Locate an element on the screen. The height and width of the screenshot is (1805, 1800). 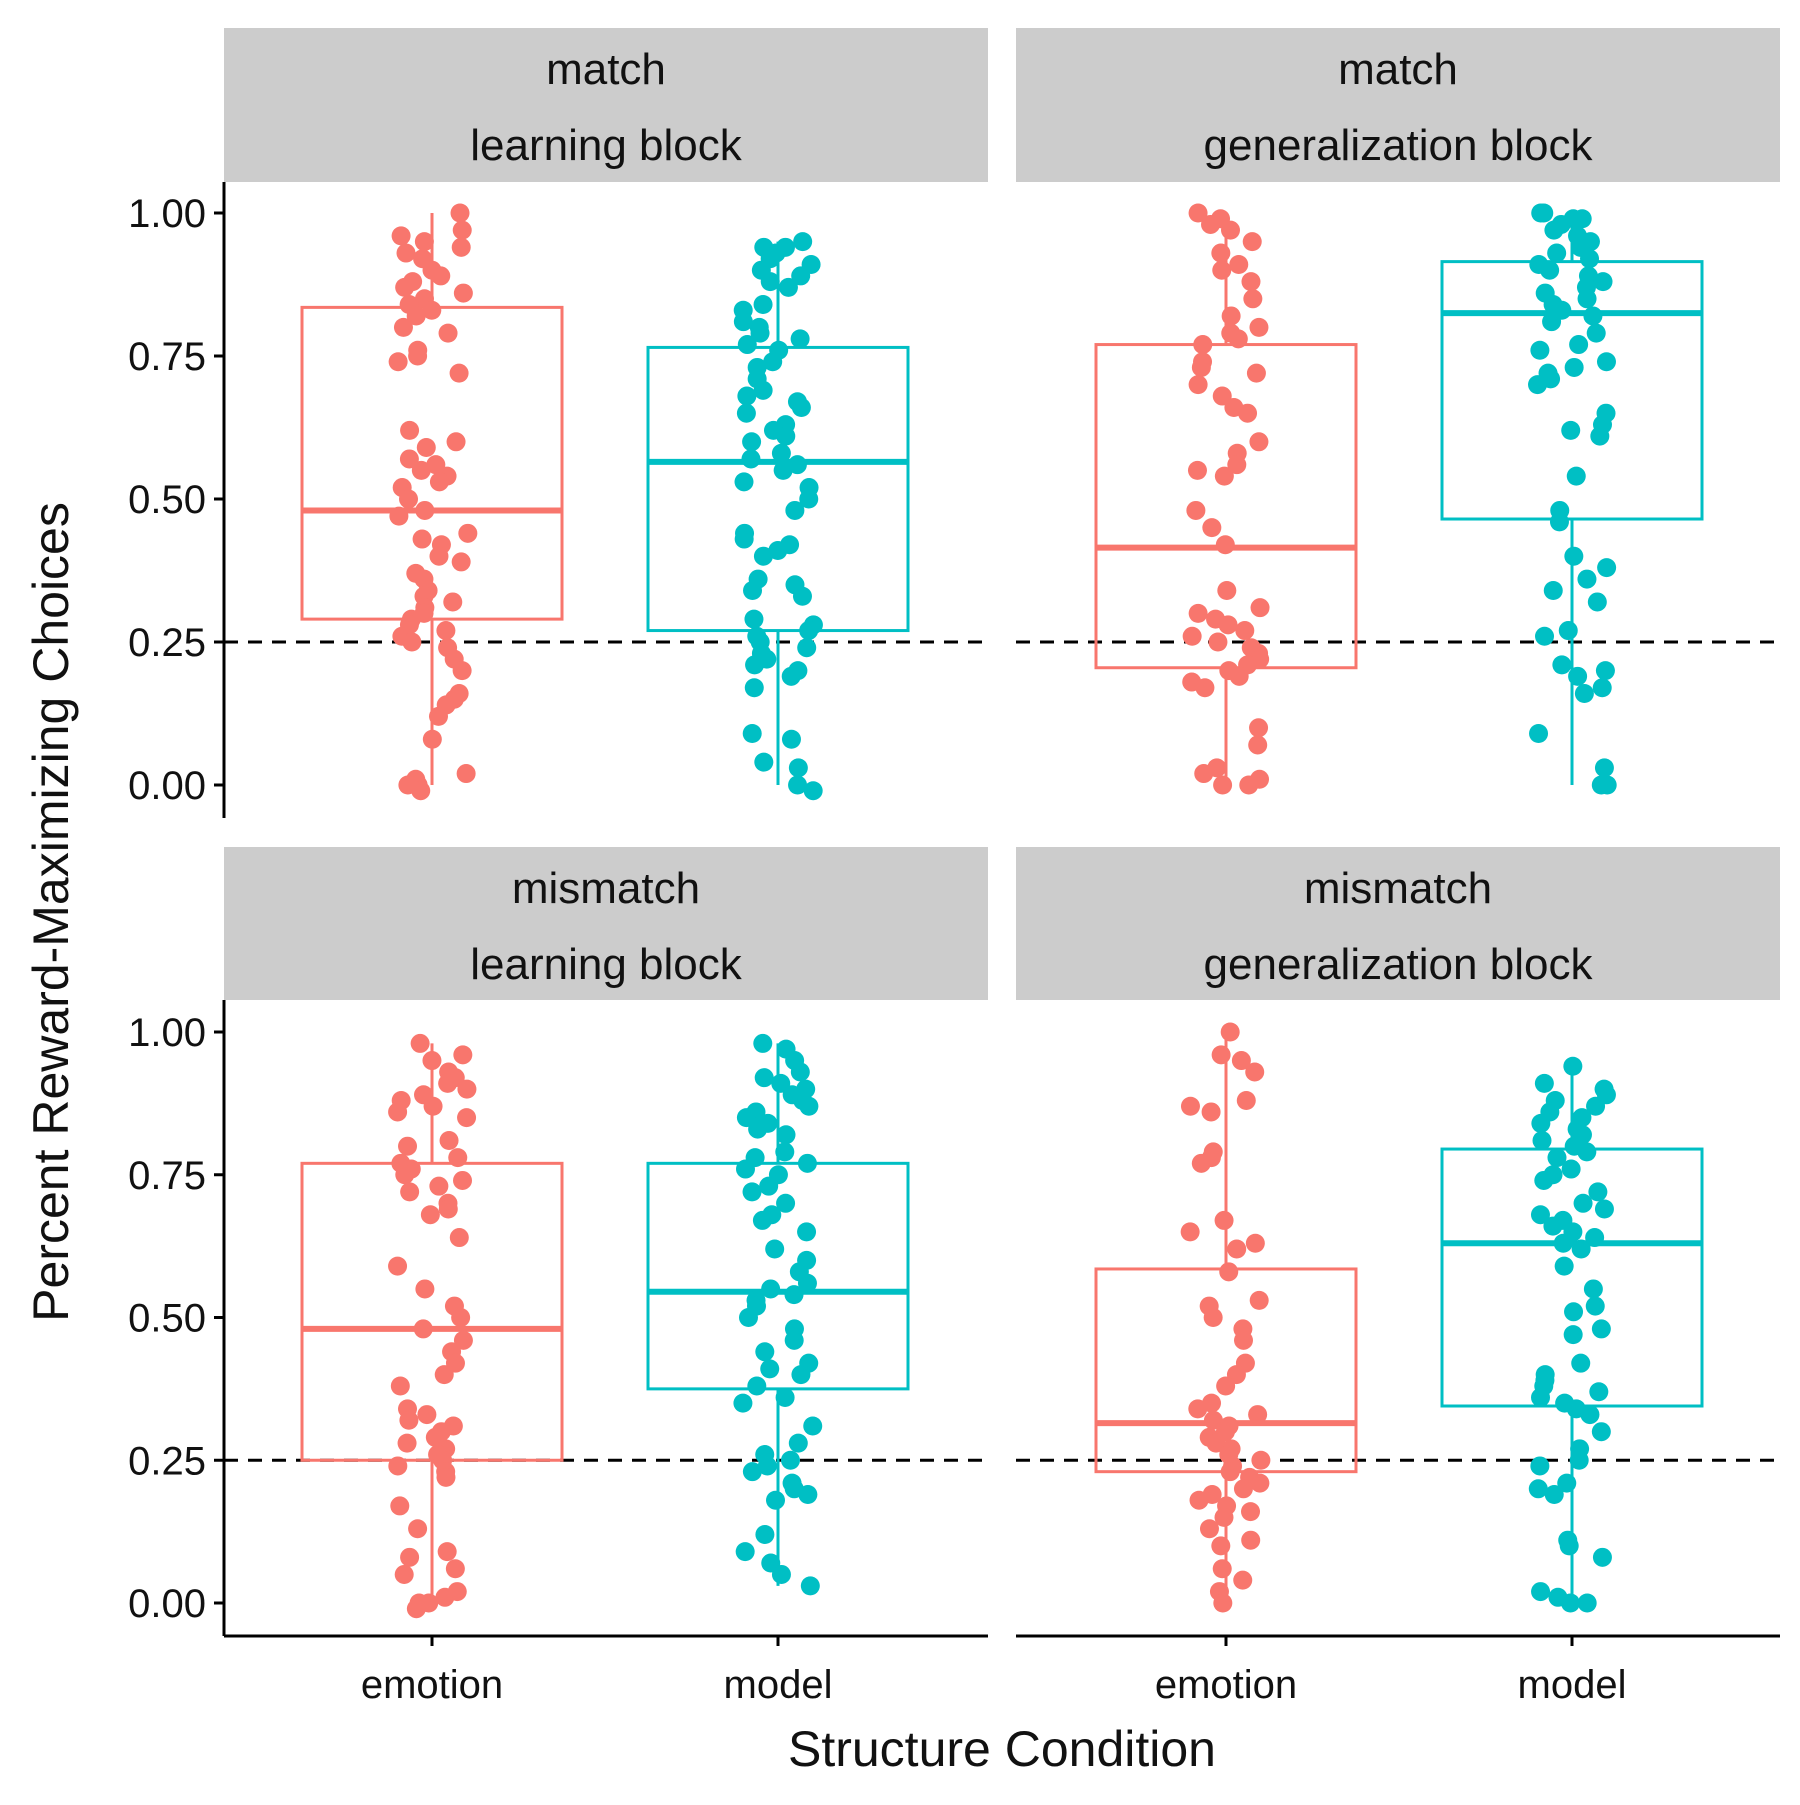
panel-strip-label: generalization block is located at coordinates (1399, 145).